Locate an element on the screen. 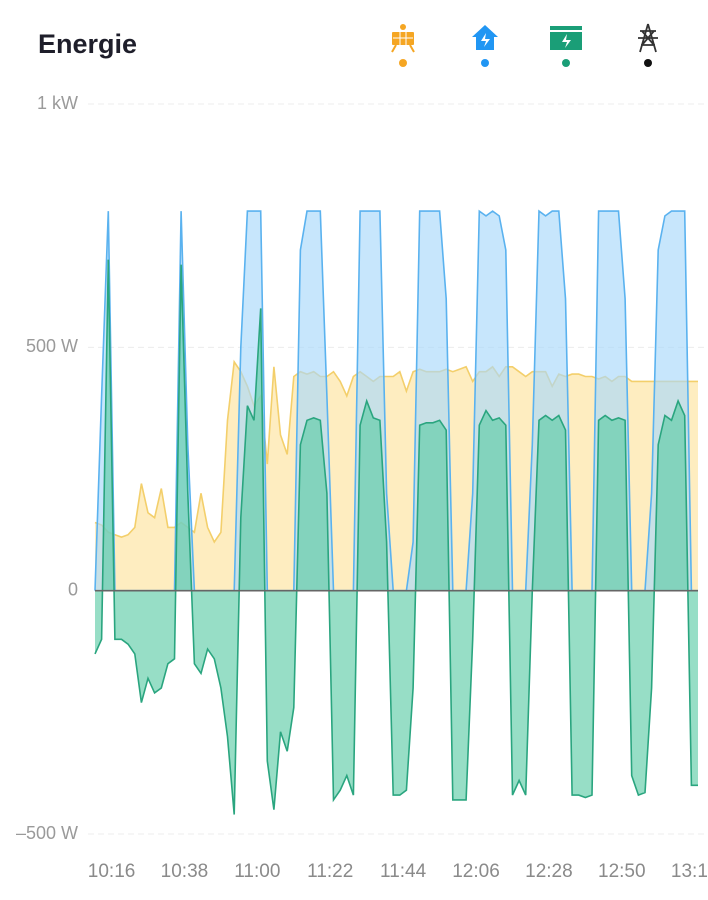 This screenshot has height=900, width=708. x-tick-label: 11:44 is located at coordinates (403, 871).